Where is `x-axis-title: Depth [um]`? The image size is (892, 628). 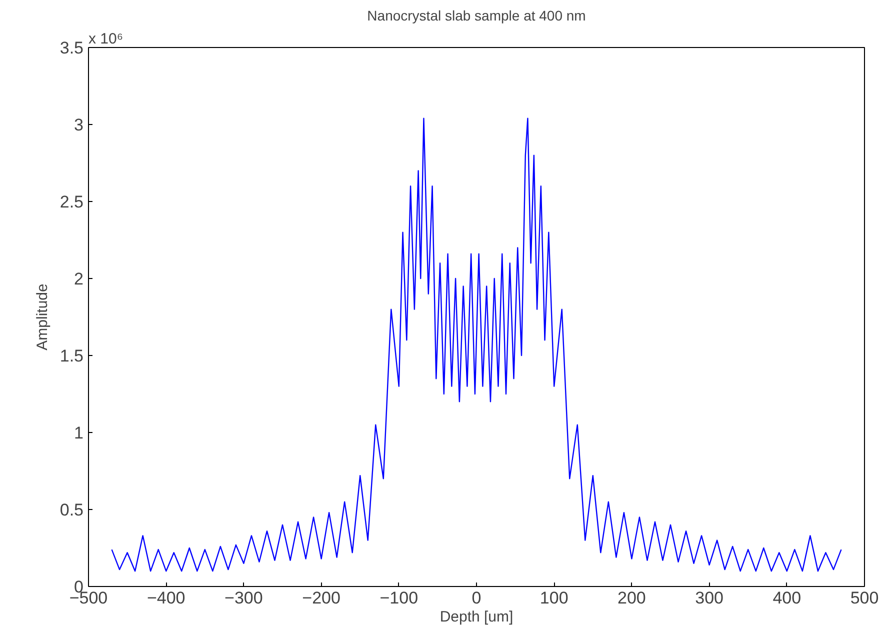 x-axis-title: Depth [um] is located at coordinates (477, 617).